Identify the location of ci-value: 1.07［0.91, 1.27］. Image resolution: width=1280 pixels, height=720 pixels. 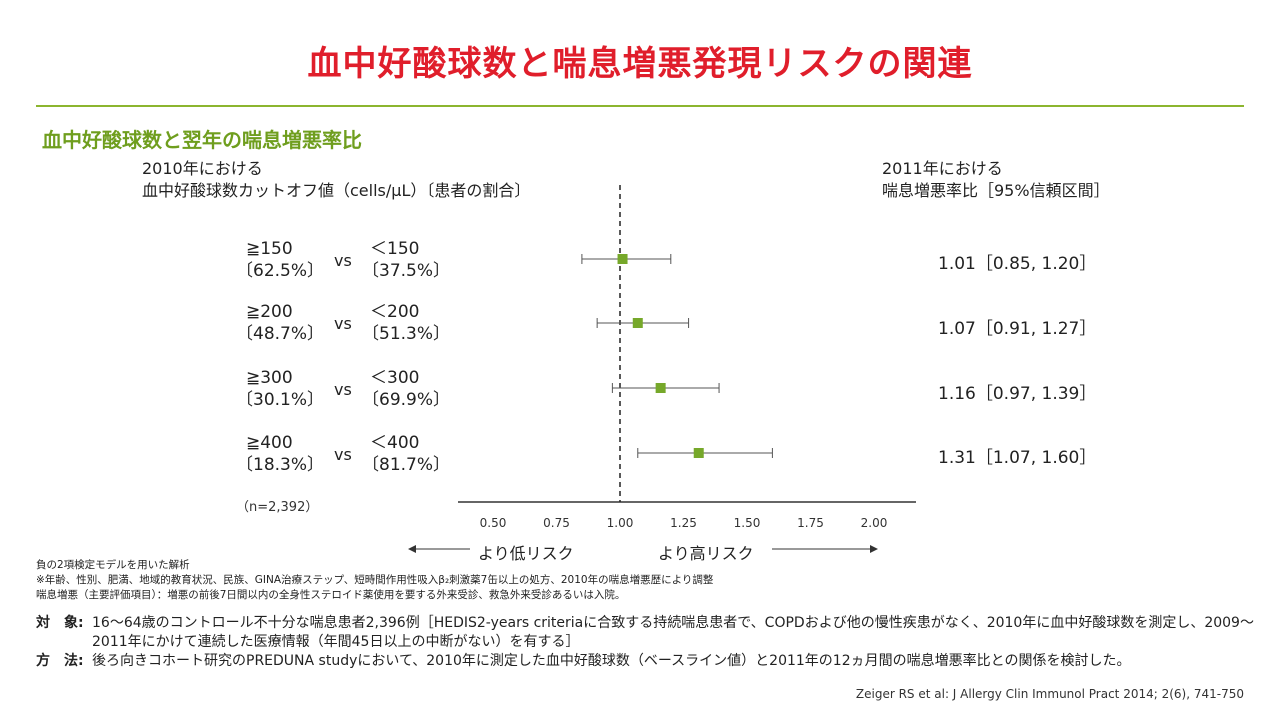
(1017, 329).